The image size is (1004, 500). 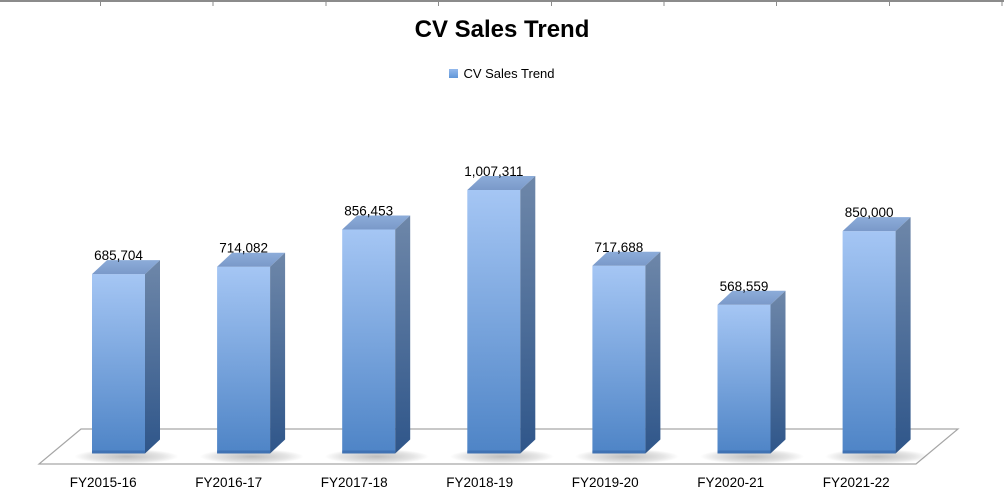 What do you see at coordinates (118, 255) in the screenshot?
I see `data-label: 685,704` at bounding box center [118, 255].